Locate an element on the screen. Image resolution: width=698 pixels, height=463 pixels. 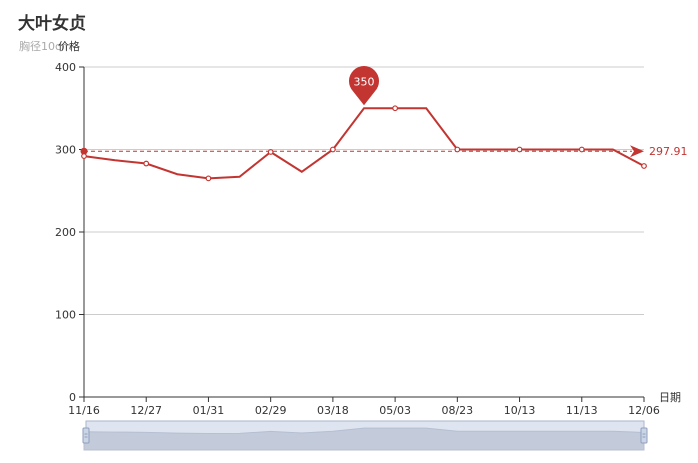
max-mark-point: 350 is located at coordinates (364, 86).